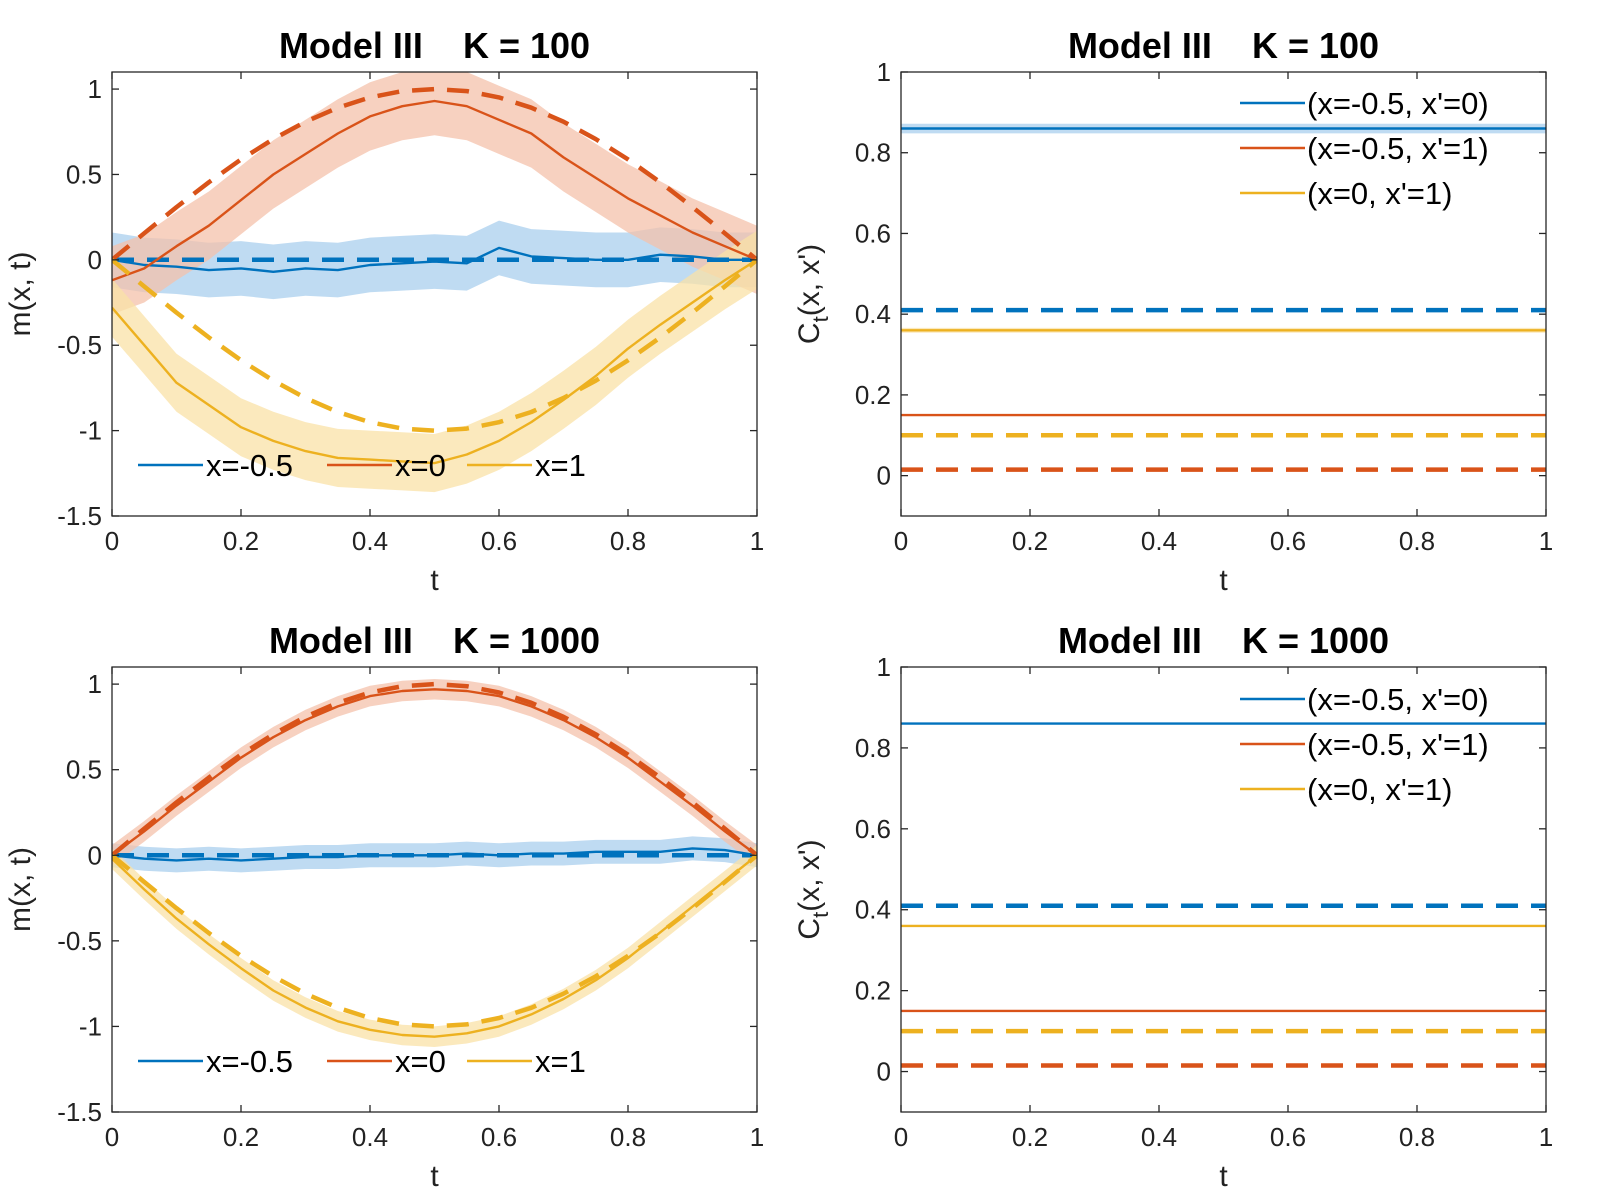  Describe the element at coordinates (84, 770) in the screenshot. I see `y-tick-label: 0.5` at that location.